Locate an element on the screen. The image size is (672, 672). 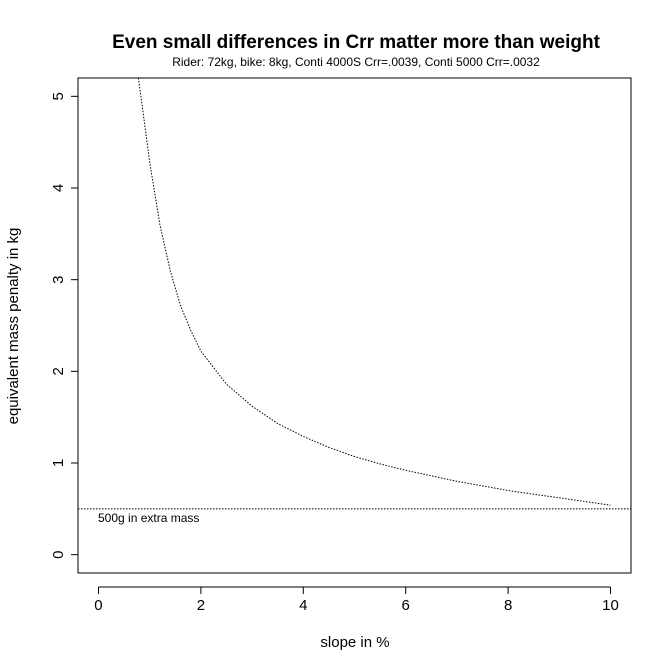
y-tick-label: 2 is located at coordinates (58, 371).